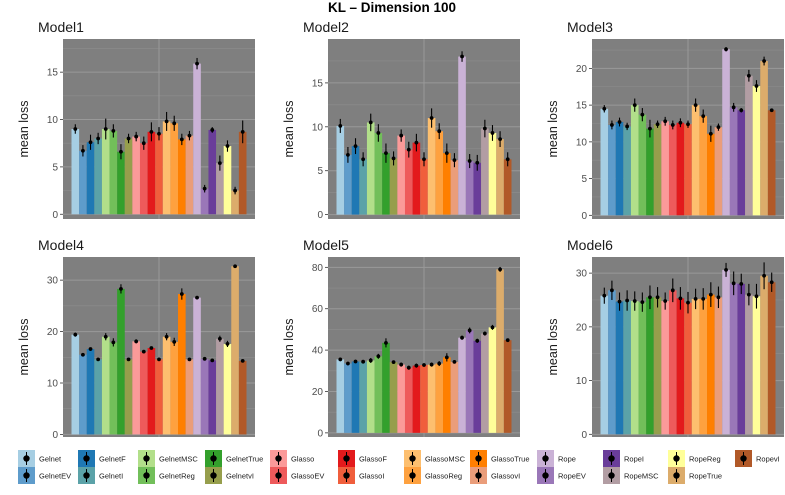 The image size is (785, 495). I want to click on legend-item-glassomsc: GlassoMSC, so click(435, 458).